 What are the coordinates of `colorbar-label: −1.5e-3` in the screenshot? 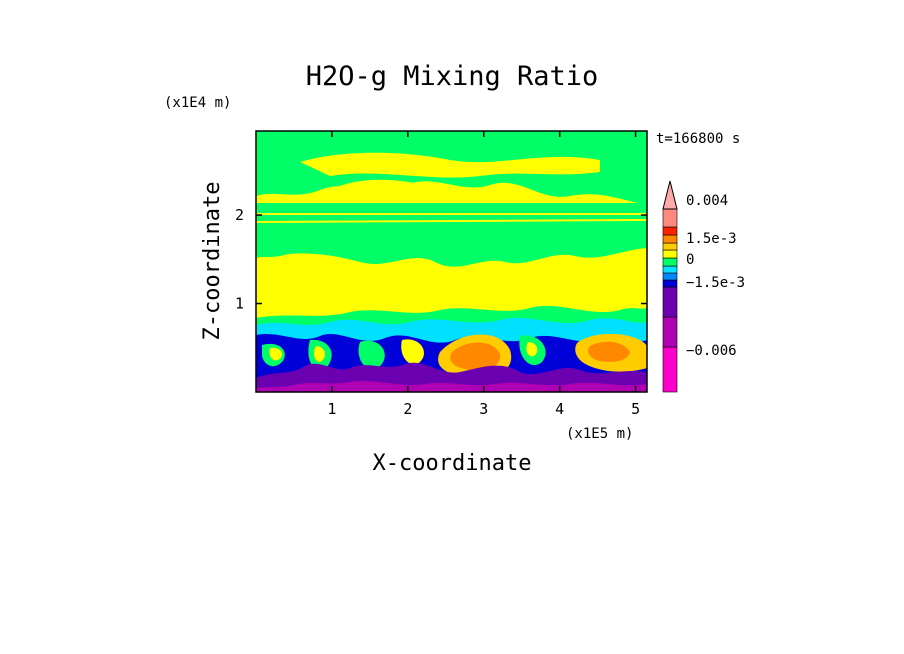 It's located at (715, 283).